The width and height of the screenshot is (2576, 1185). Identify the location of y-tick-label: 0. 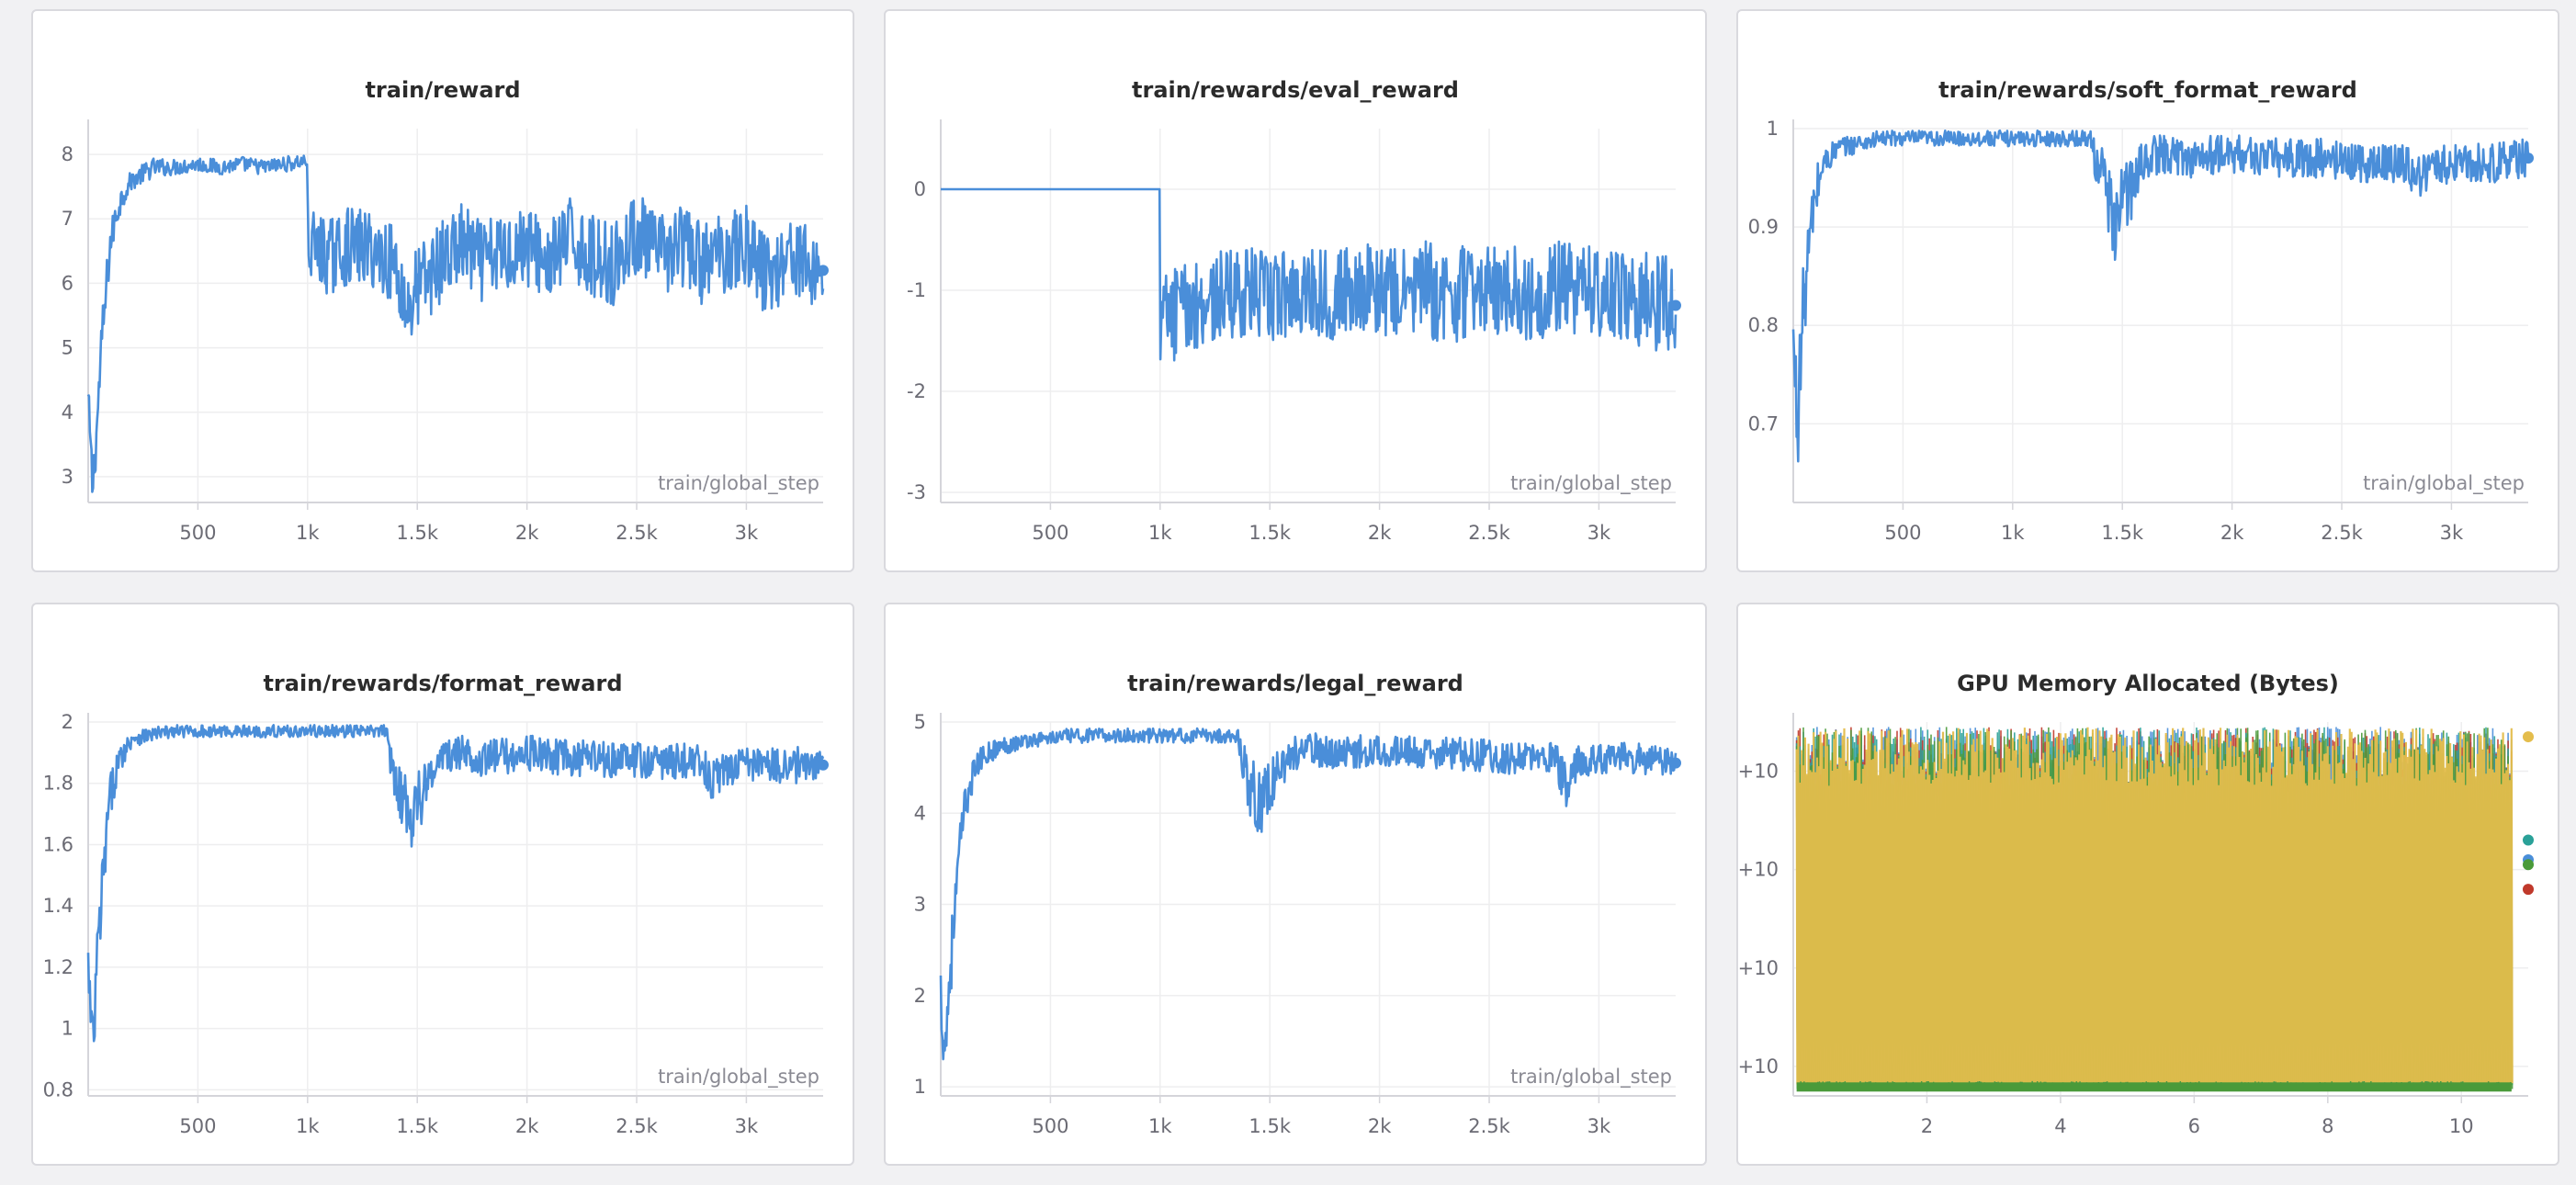
(920, 189).